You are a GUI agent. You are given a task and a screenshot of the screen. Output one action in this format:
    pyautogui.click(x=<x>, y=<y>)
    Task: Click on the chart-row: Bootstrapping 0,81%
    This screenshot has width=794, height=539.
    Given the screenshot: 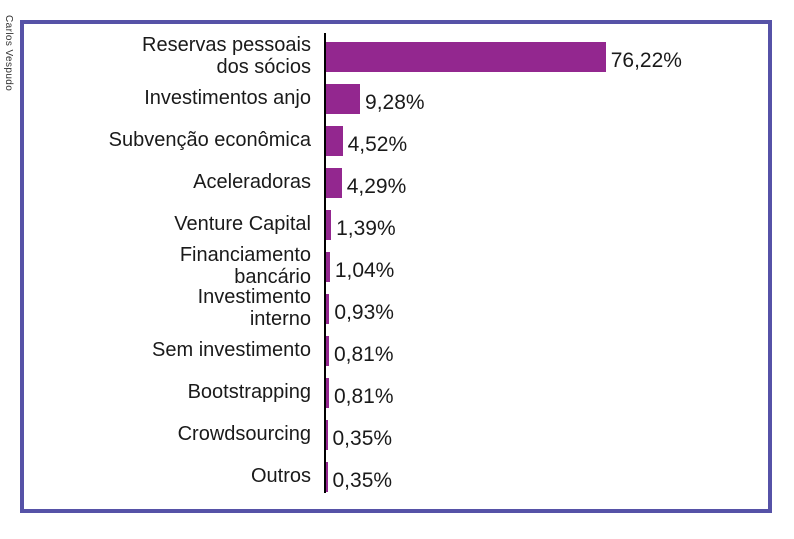 What is the action you would take?
    pyautogui.click(x=396, y=393)
    